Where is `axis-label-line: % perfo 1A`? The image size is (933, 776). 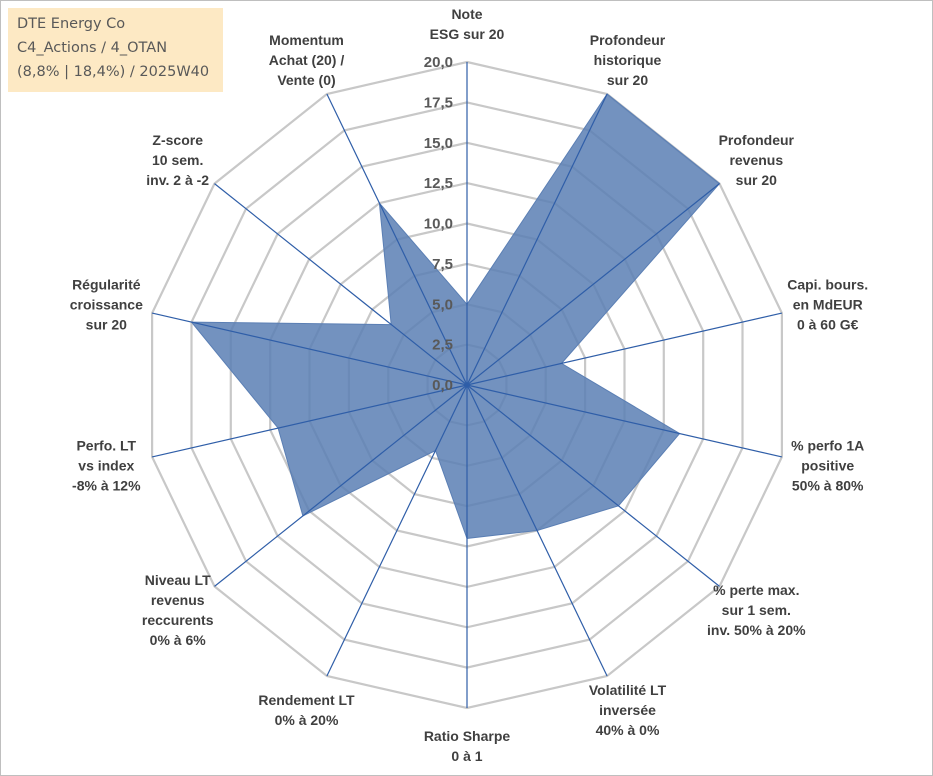
axis-label-line: % perfo 1A is located at coordinates (827, 445).